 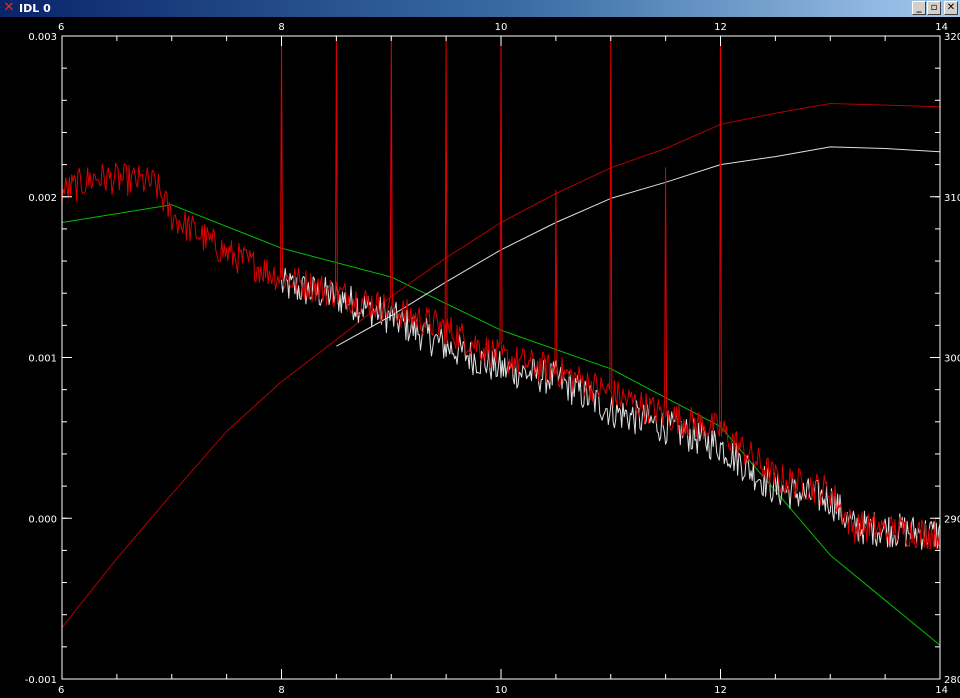 I want to click on x-tick-label-top: 10, so click(x=501, y=27).